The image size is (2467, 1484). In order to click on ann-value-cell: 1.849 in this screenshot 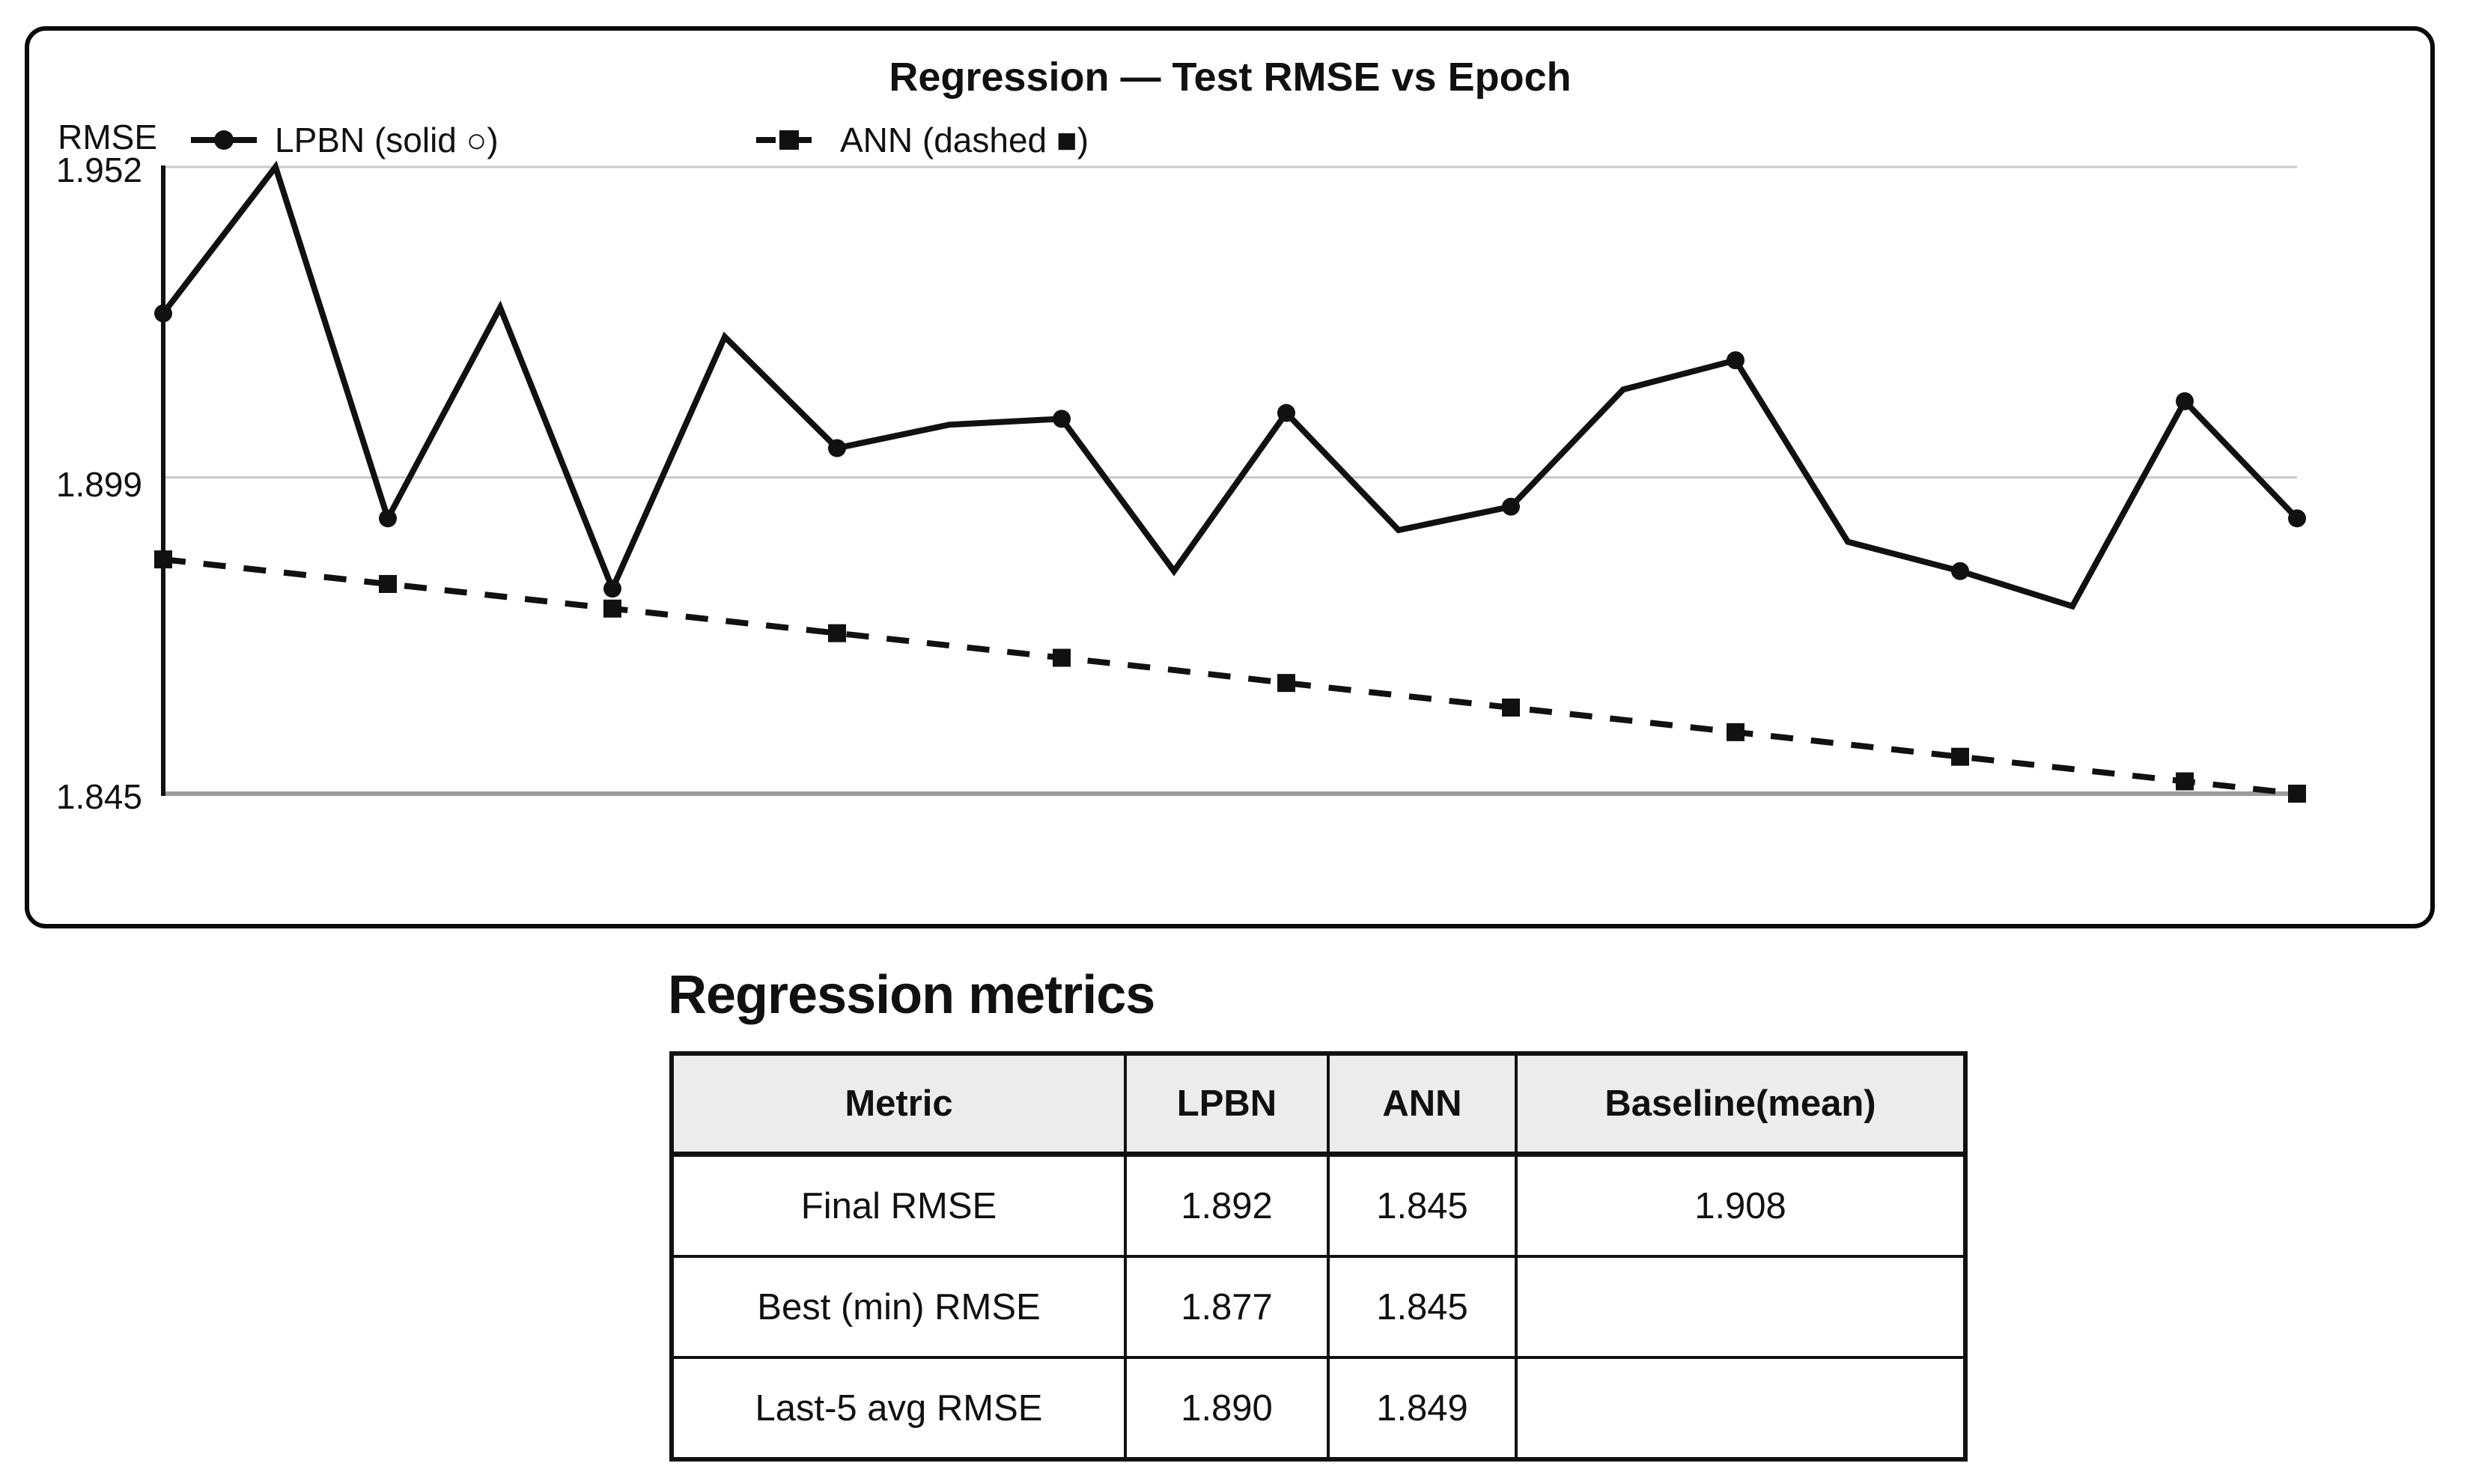, I will do `click(1422, 1408)`.